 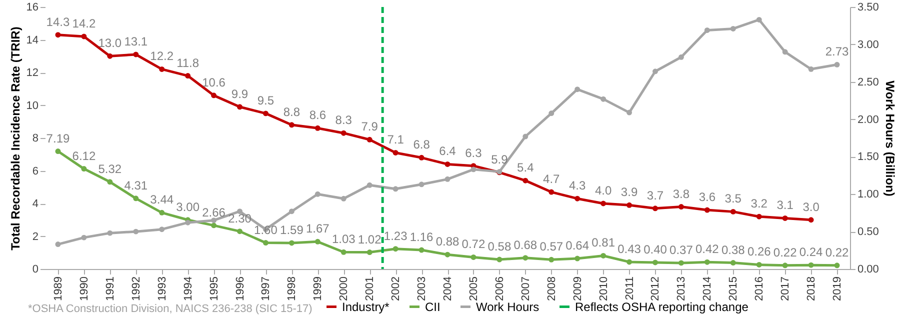 What do you see at coordinates (58, 21) in the screenshot?
I see `data-label: 14.3` at bounding box center [58, 21].